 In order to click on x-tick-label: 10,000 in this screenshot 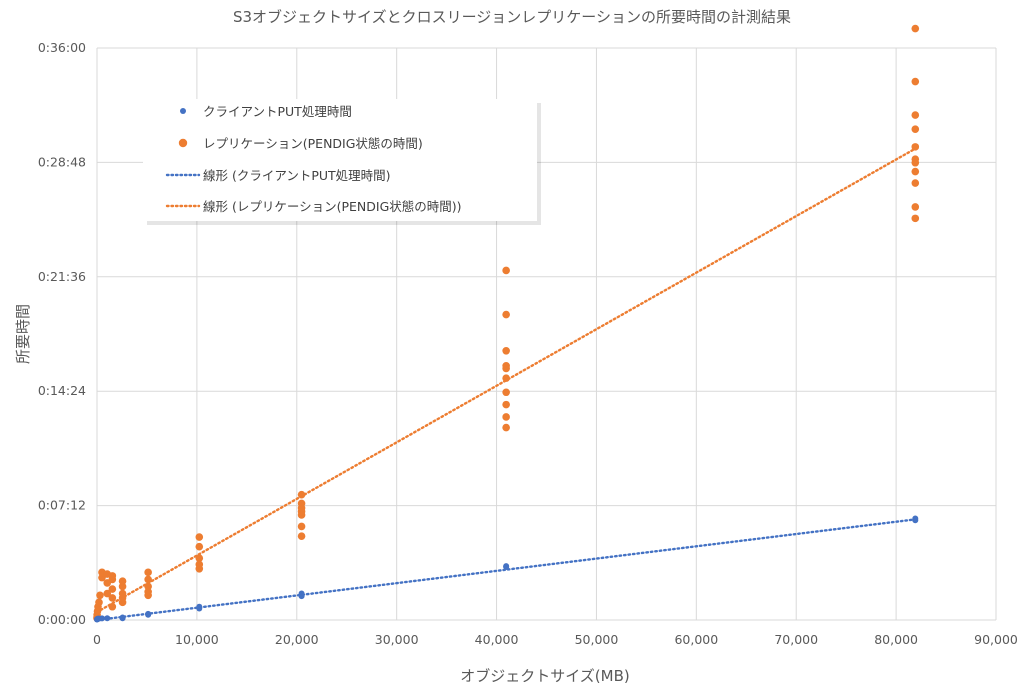, I will do `click(197, 639)`.